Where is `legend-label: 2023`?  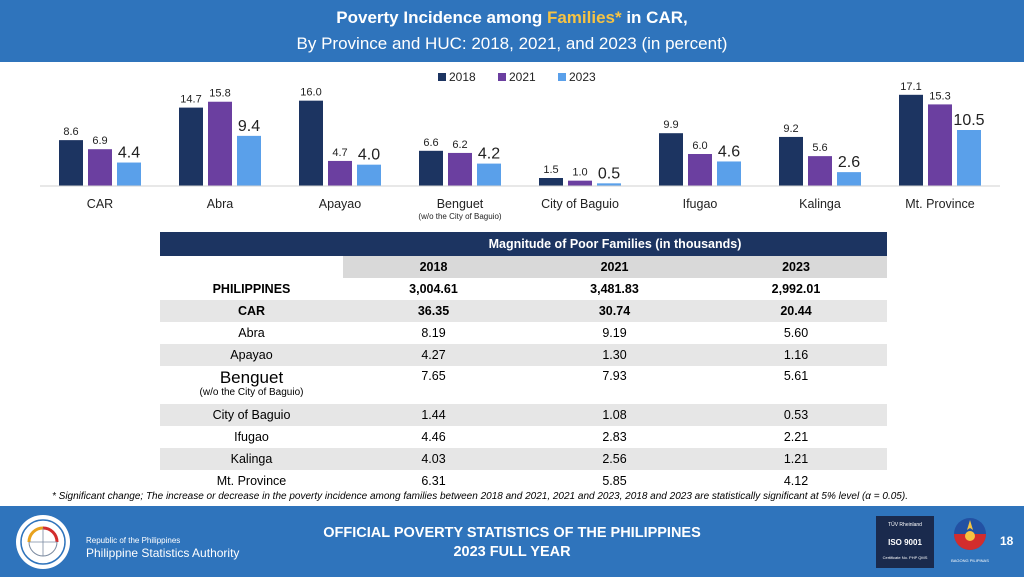
legend-label: 2023 is located at coordinates (582, 77).